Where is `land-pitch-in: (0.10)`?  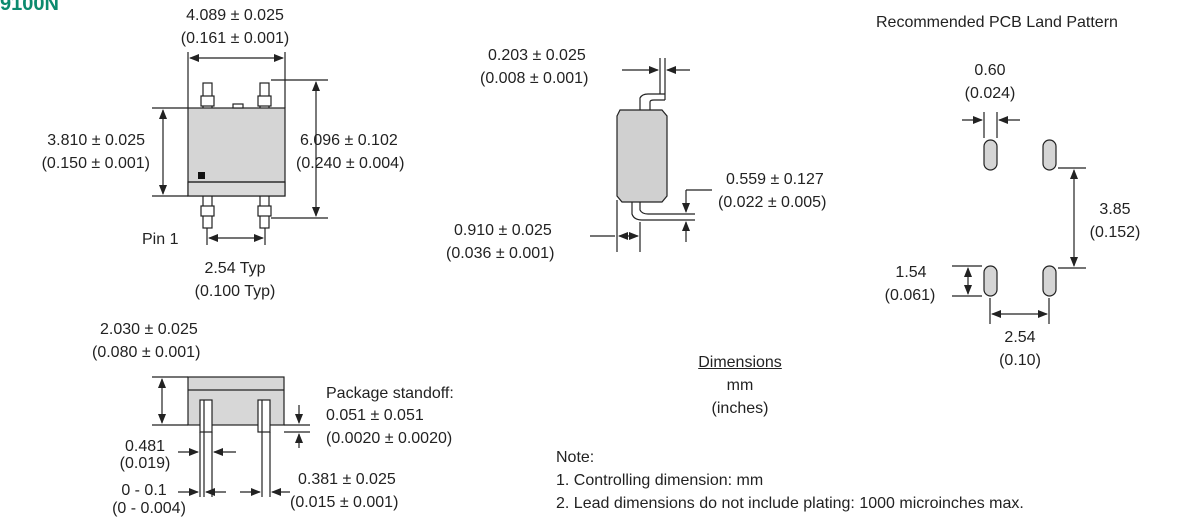
land-pitch-in: (0.10) is located at coordinates (1020, 360).